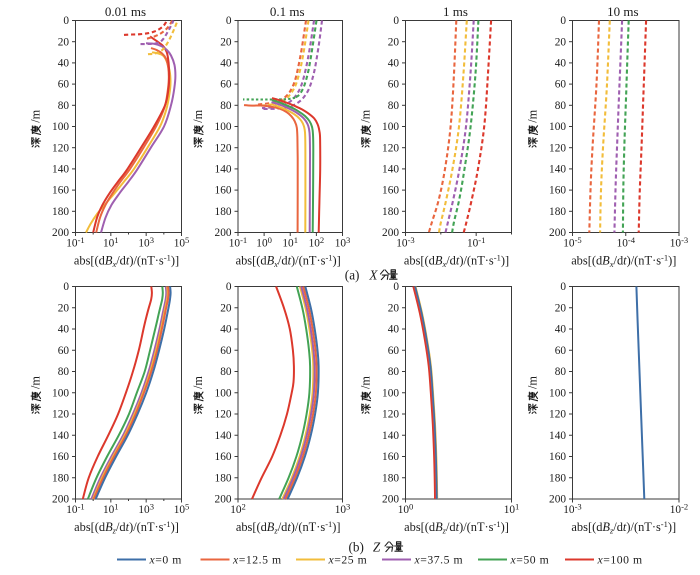  What do you see at coordinates (679, 508) in the screenshot?
I see `svg-text: 10-2` at bounding box center [679, 508].